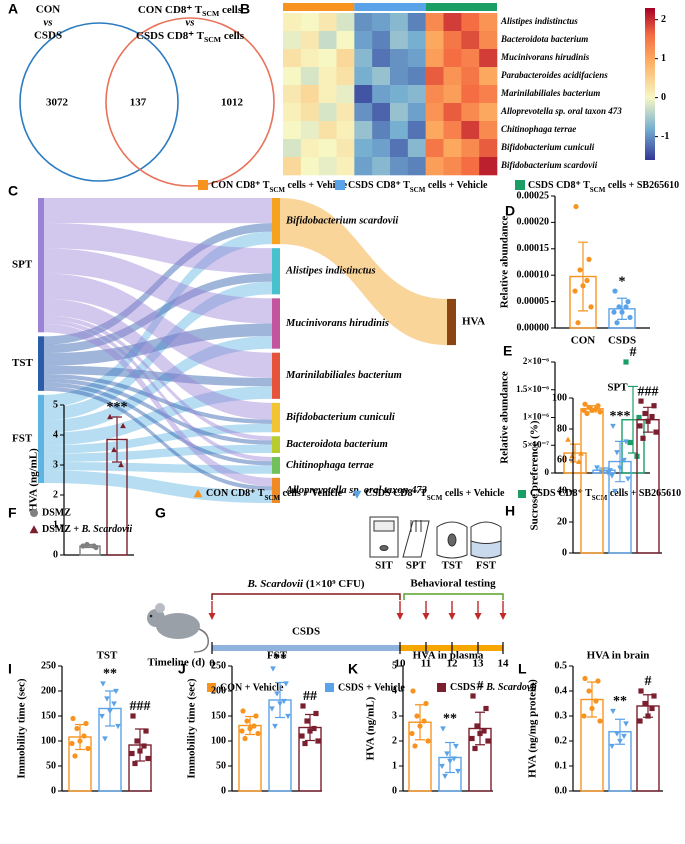  Describe the element at coordinates (533, 248) in the screenshot. I see `y-tick-label: 0.00015` at that location.